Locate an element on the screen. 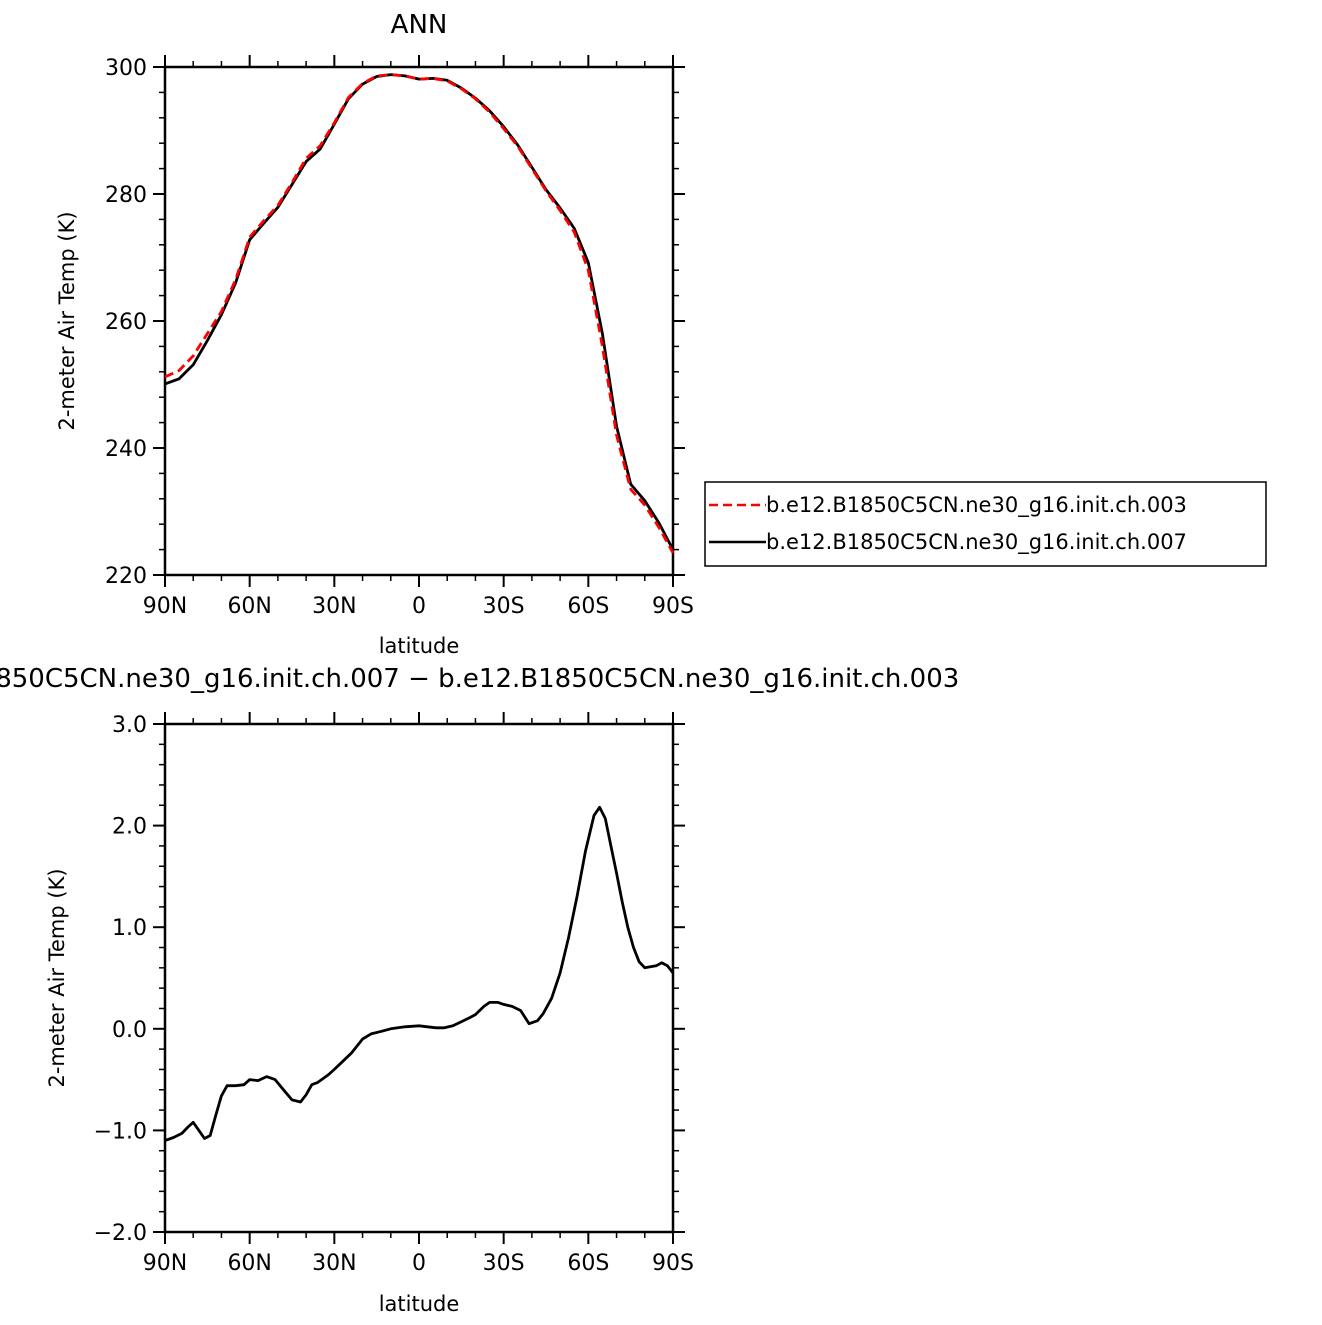  bottom-series-layer is located at coordinates (419, 973).